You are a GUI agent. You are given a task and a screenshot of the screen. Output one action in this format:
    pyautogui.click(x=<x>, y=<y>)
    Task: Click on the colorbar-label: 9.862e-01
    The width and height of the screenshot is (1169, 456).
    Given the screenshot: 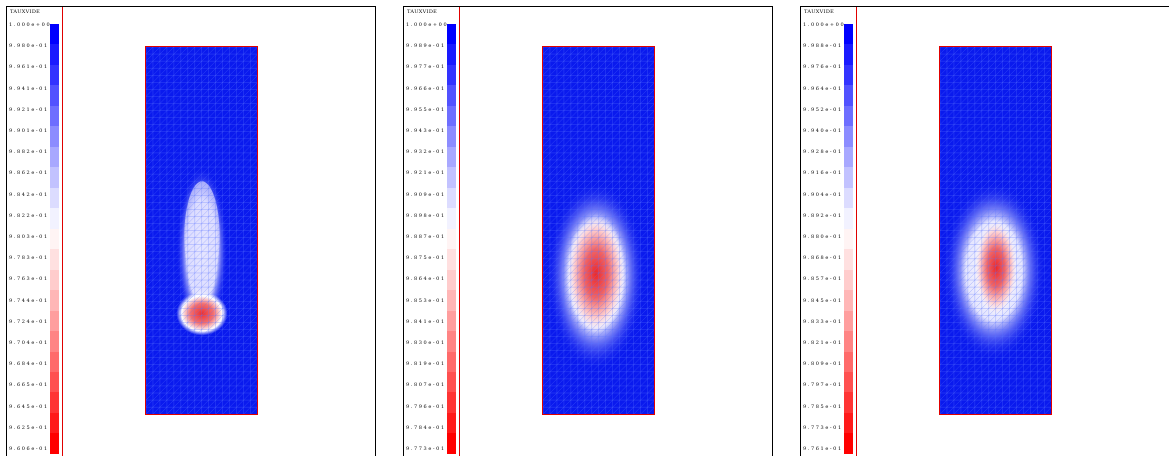 What is the action you would take?
    pyautogui.click(x=29, y=173)
    